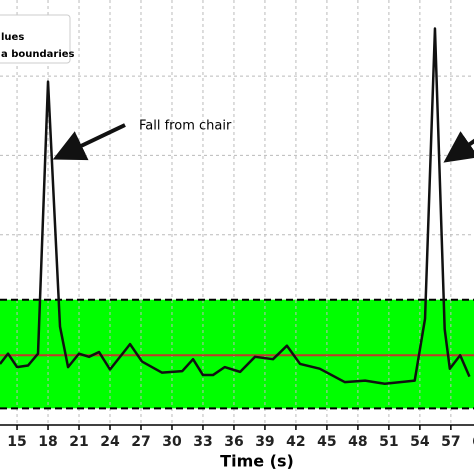  Describe the element at coordinates (473, 442) in the screenshot. I see `x-tick-label: 60` at that location.